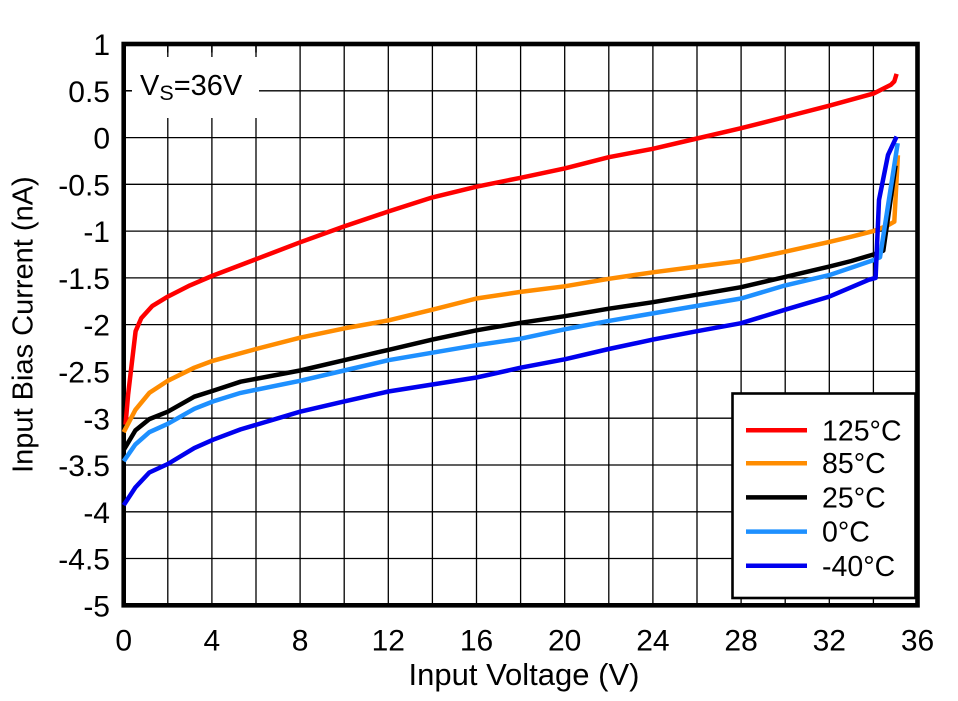 Image resolution: width=958 pixels, height=701 pixels. I want to click on svg-text: 32, so click(829, 641).